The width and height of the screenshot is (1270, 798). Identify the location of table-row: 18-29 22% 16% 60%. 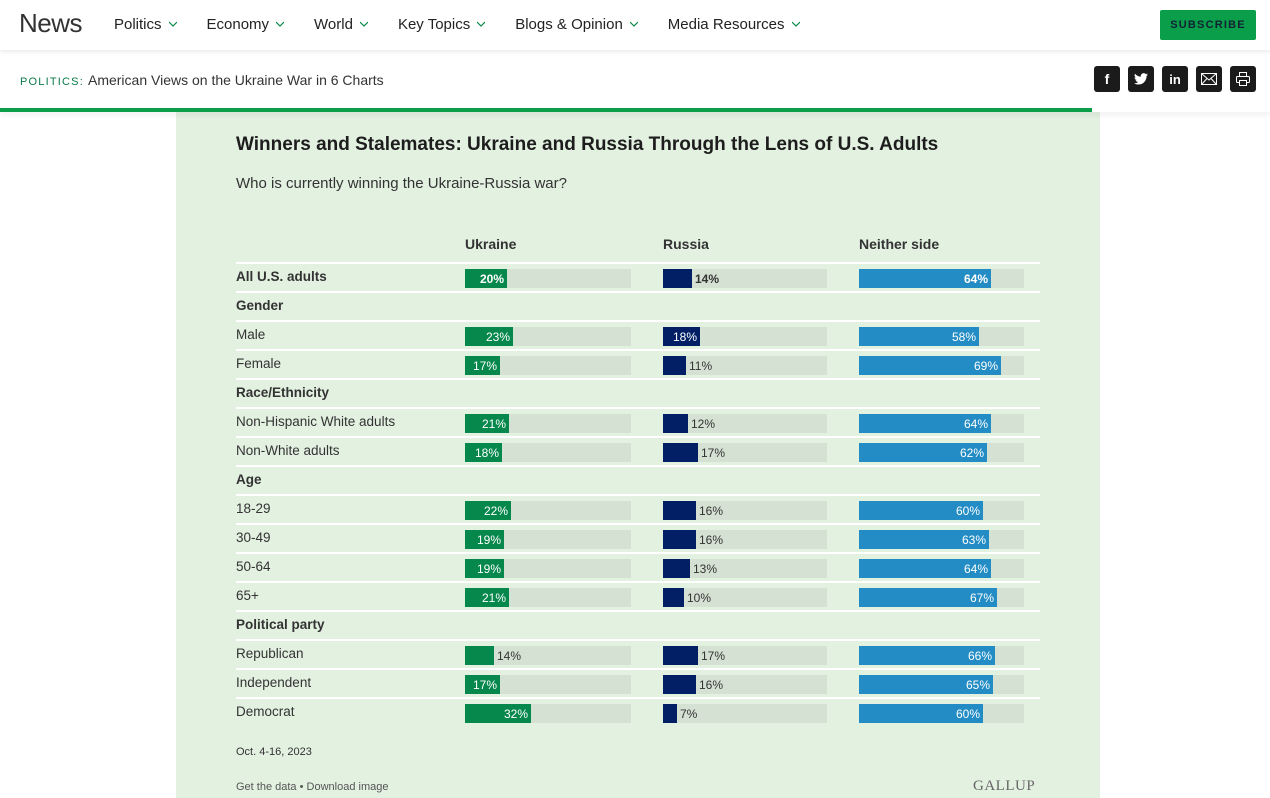
(638, 508).